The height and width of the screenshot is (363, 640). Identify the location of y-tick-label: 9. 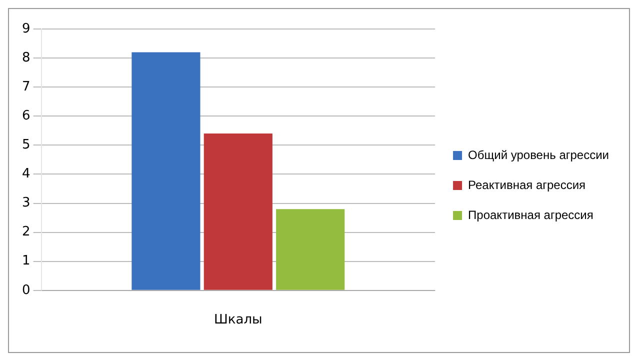
(26, 28).